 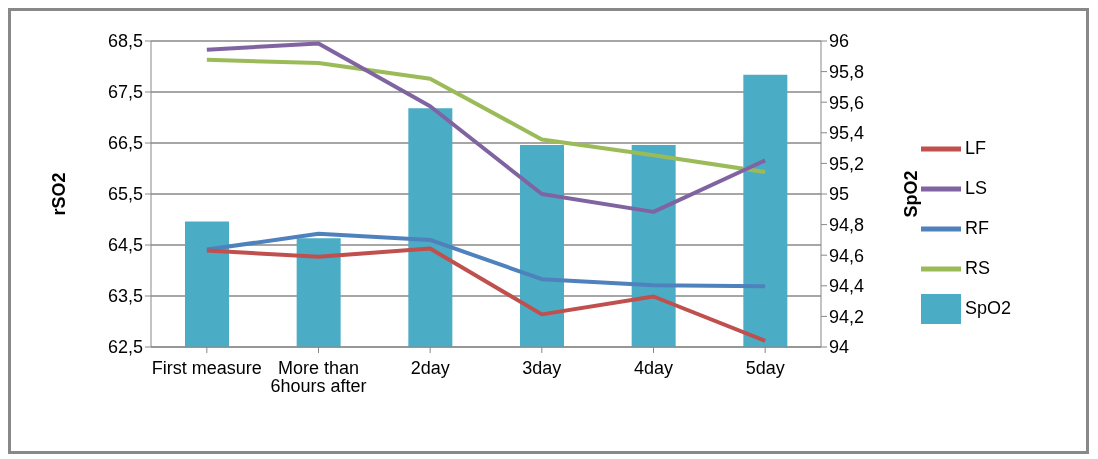 I want to click on y-tick-label: 67,5, so click(x=125, y=92).